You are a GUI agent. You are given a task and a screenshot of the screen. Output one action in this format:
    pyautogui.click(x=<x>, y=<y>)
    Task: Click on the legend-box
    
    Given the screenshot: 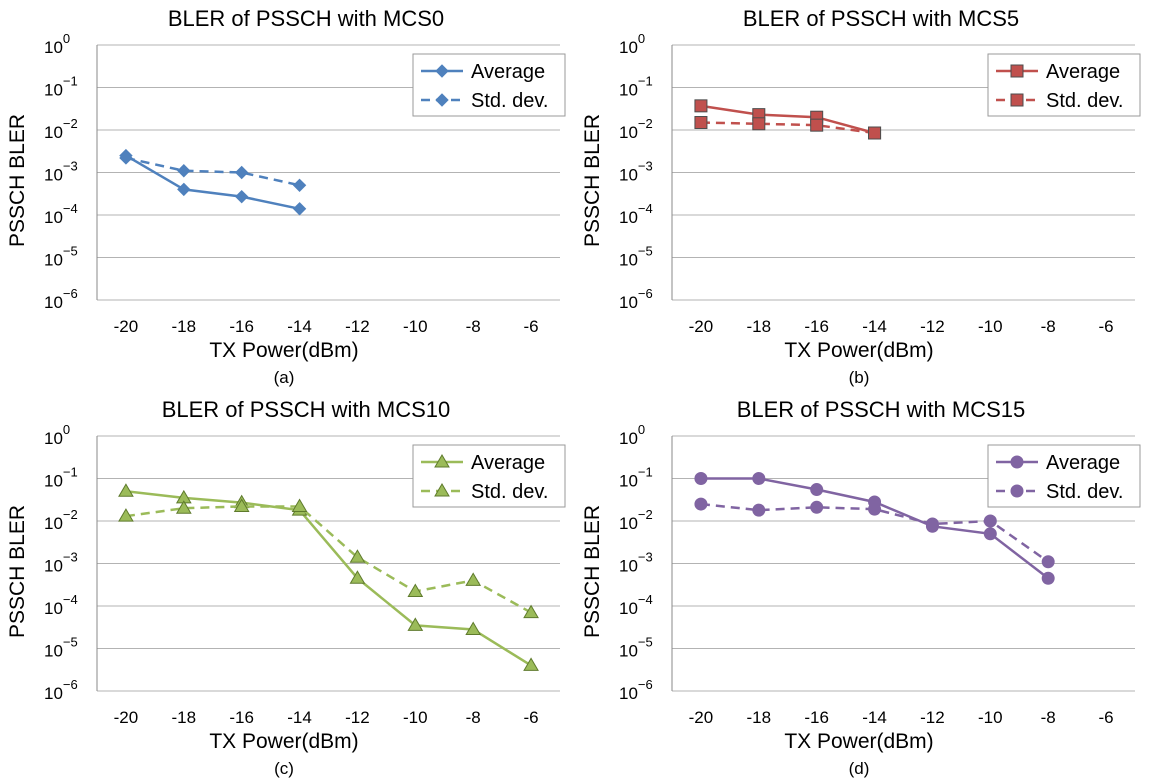 What is the action you would take?
    pyautogui.click(x=489, y=476)
    